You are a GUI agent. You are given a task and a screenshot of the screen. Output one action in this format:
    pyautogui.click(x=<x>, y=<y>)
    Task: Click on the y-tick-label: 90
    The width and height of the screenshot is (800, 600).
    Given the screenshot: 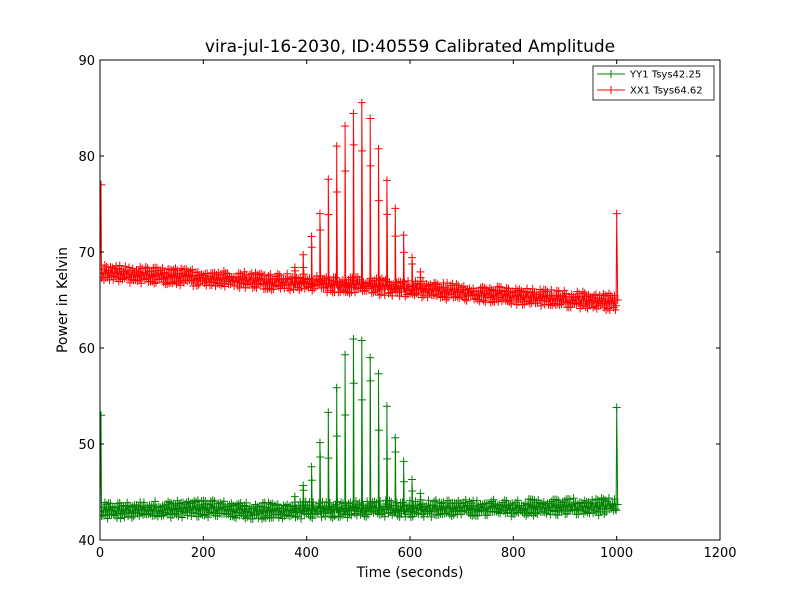 What is the action you would take?
    pyautogui.click(x=86, y=61)
    